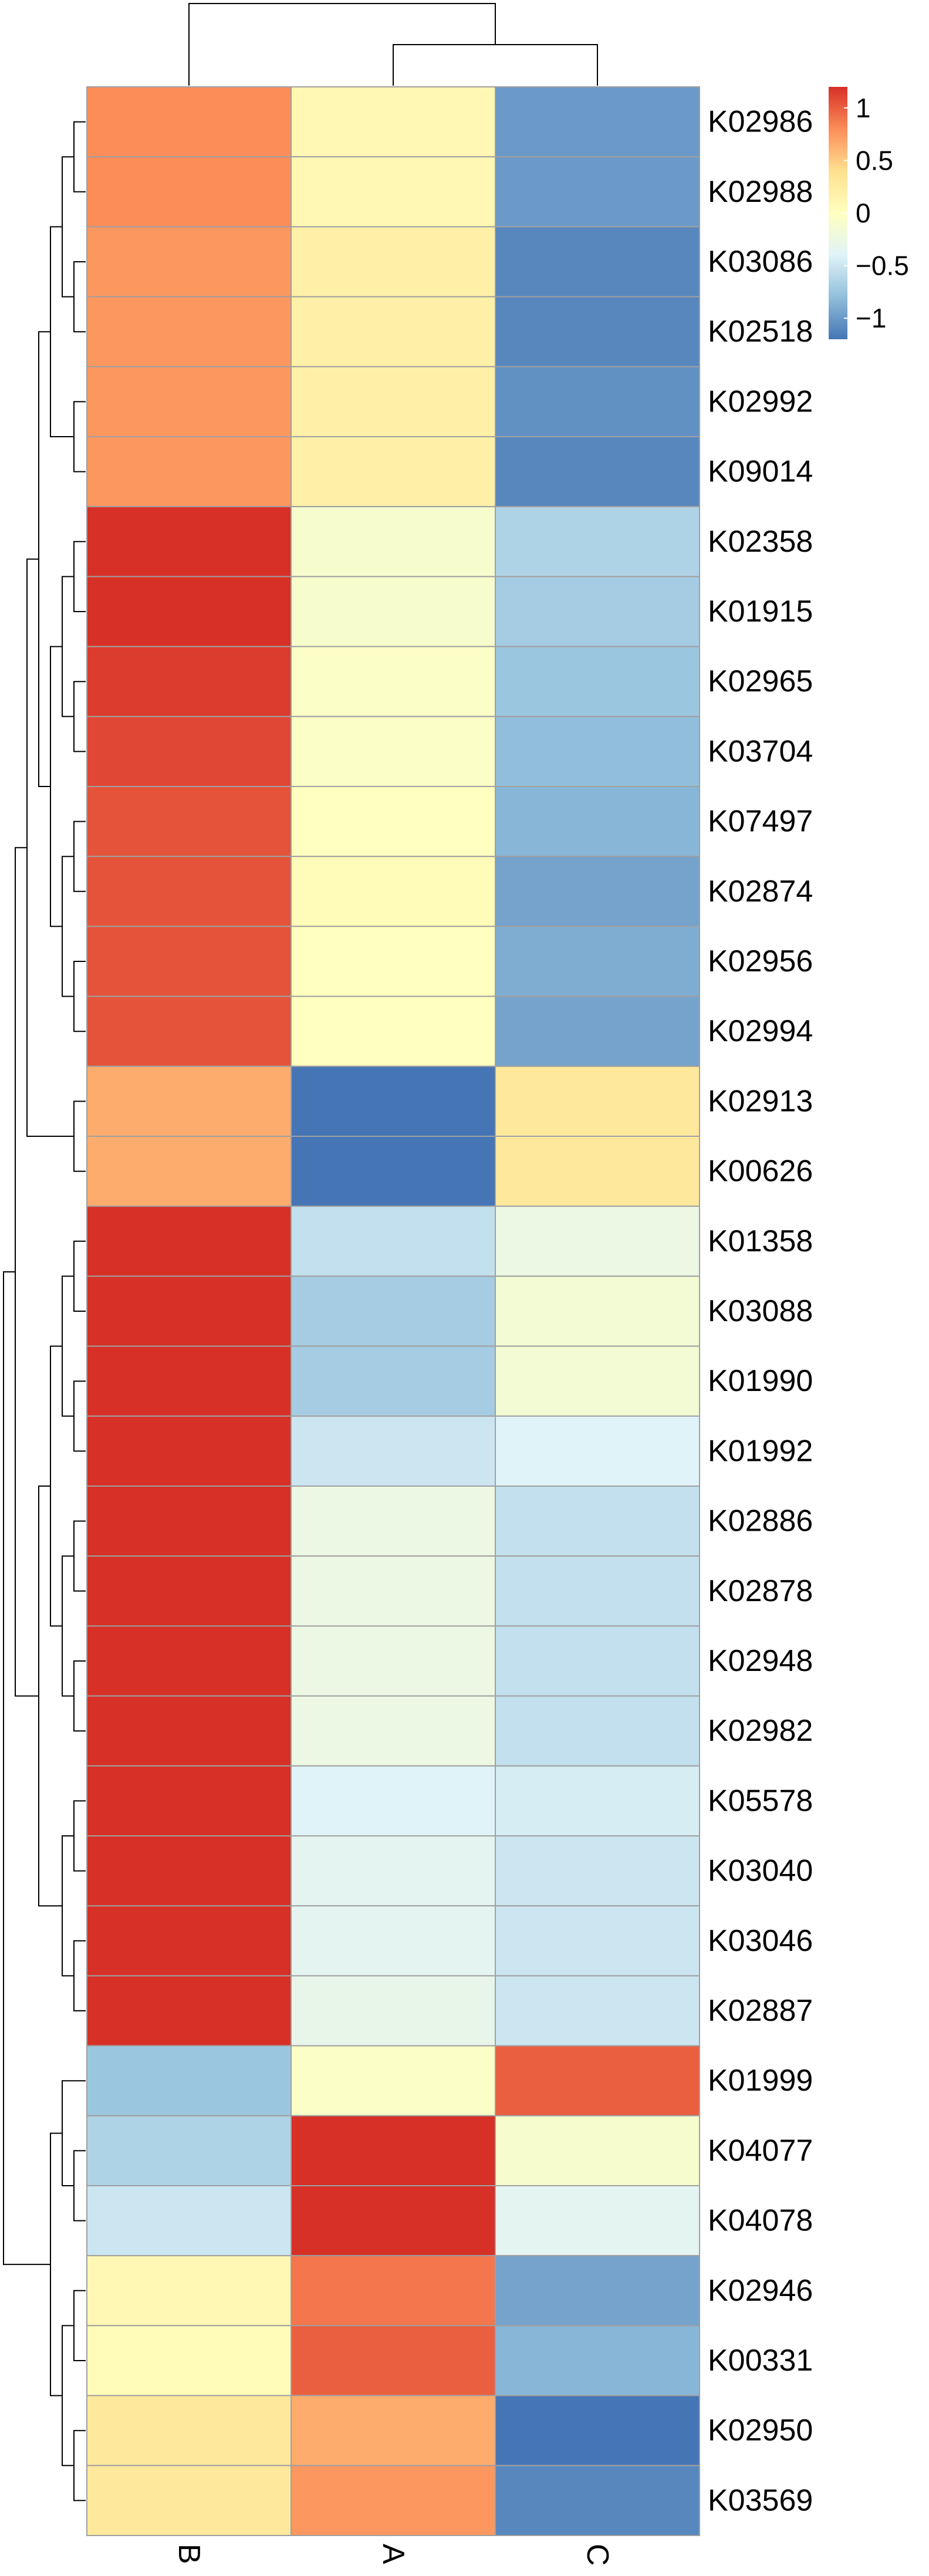  What do you see at coordinates (189, 122) in the screenshot?
I see `heatmap-cell-K02986-B` at bounding box center [189, 122].